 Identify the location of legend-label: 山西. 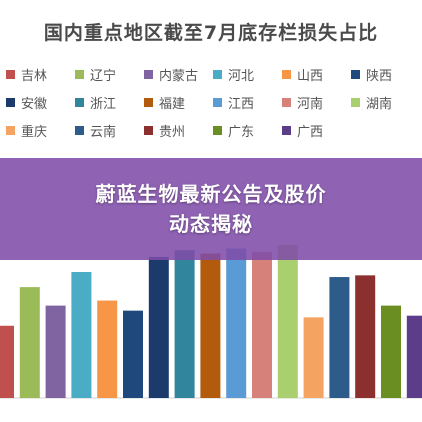
(310, 76).